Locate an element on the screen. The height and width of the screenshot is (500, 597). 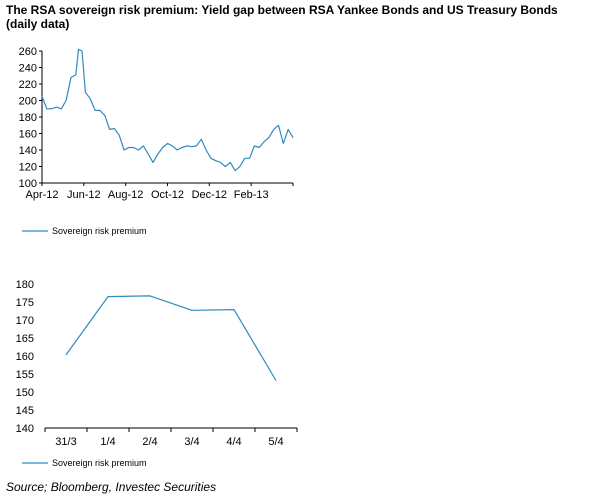
y-tick-label: 145 is located at coordinates (25, 411).